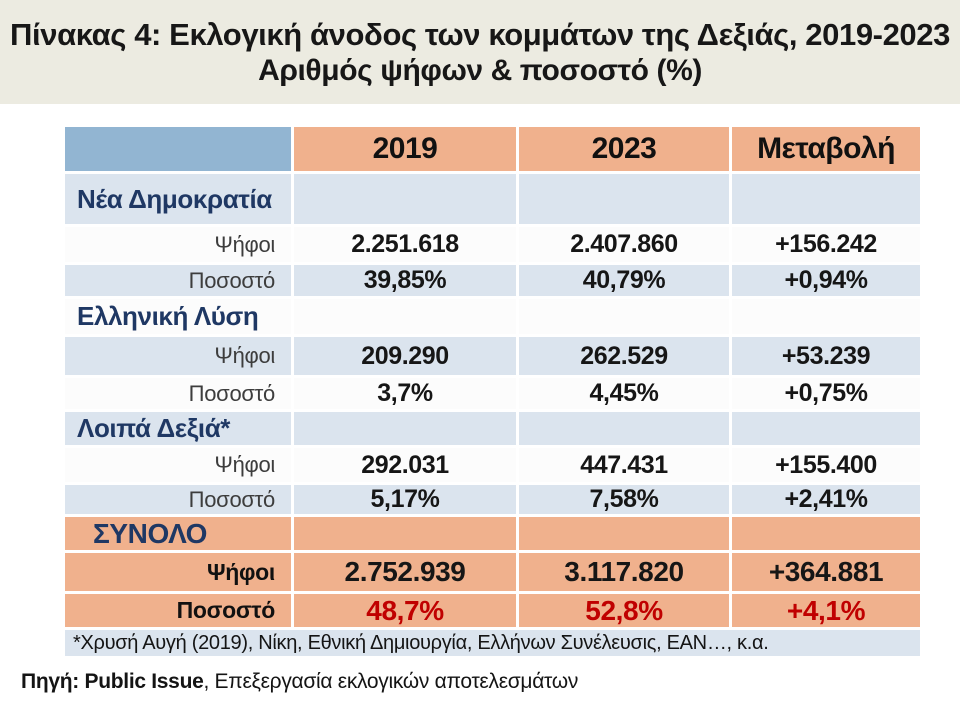  I want to click on table-header-row: 2019 2023 Μεταβολή, so click(492, 149).